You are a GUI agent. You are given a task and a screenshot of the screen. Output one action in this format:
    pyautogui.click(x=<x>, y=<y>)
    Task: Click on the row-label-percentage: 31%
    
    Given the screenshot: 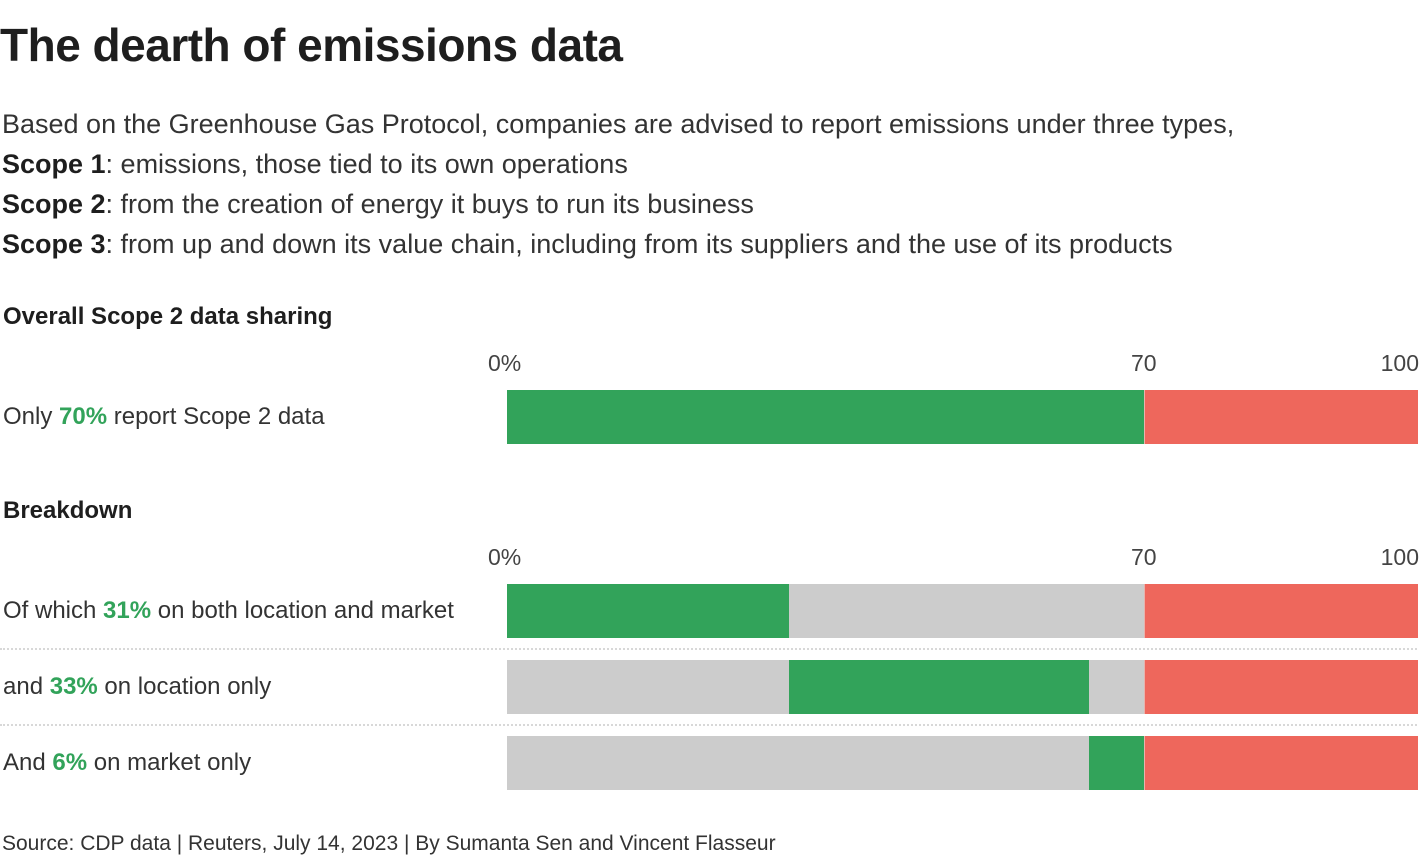 What is the action you would take?
    pyautogui.click(x=127, y=610)
    